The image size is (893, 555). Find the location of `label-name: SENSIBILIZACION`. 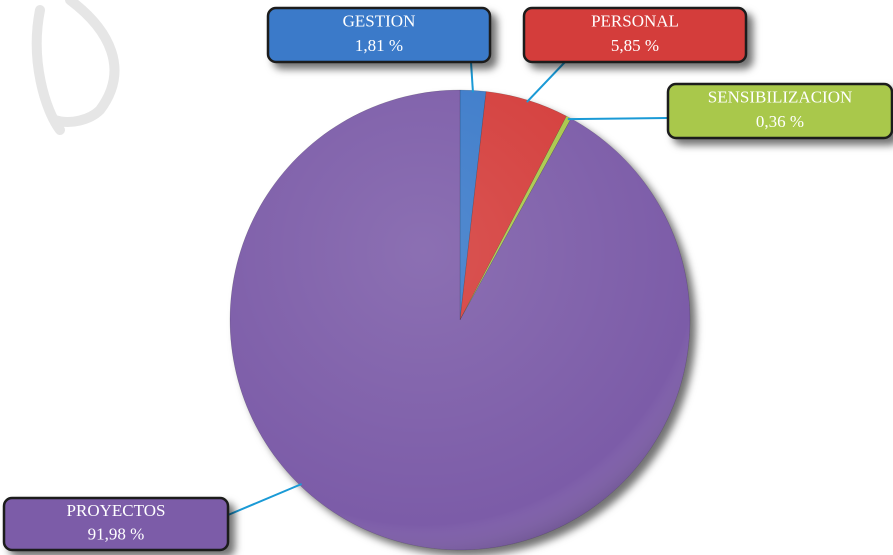

label-name: SENSIBILIZACION is located at coordinates (780, 96).